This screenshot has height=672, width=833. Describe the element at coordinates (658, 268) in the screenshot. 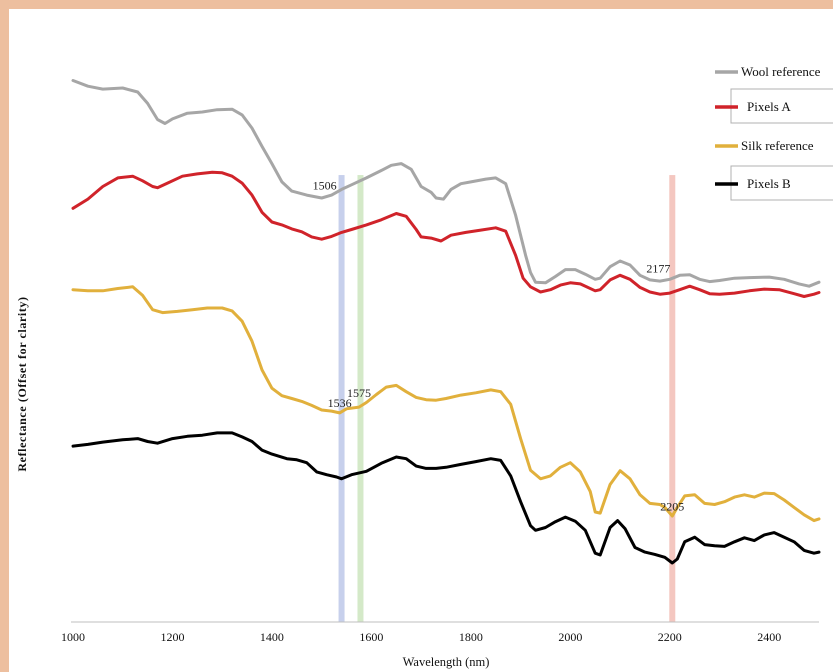

I see `annotation-2177: 2177` at that location.